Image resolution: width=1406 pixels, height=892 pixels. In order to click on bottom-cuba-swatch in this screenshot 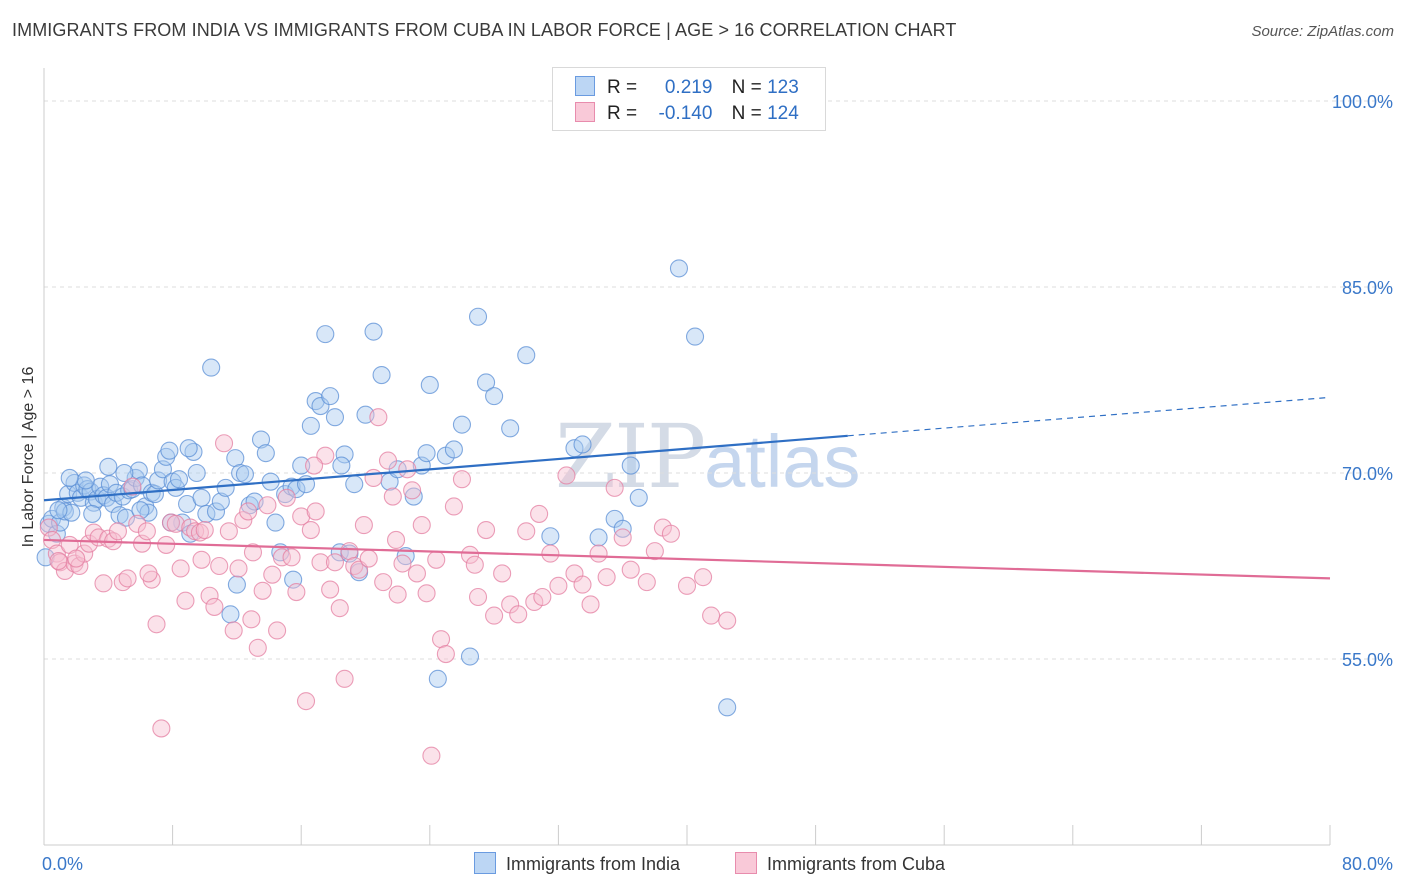, I will do `click(746, 863)`.